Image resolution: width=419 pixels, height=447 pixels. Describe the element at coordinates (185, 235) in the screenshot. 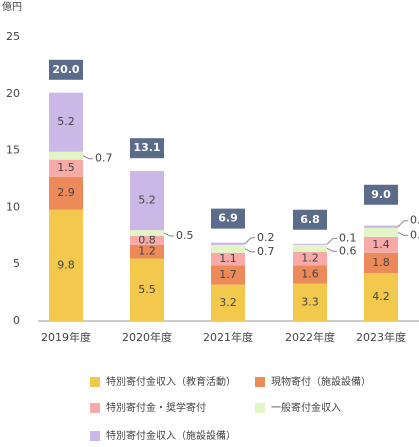

I see `data-label: 0.5` at that location.